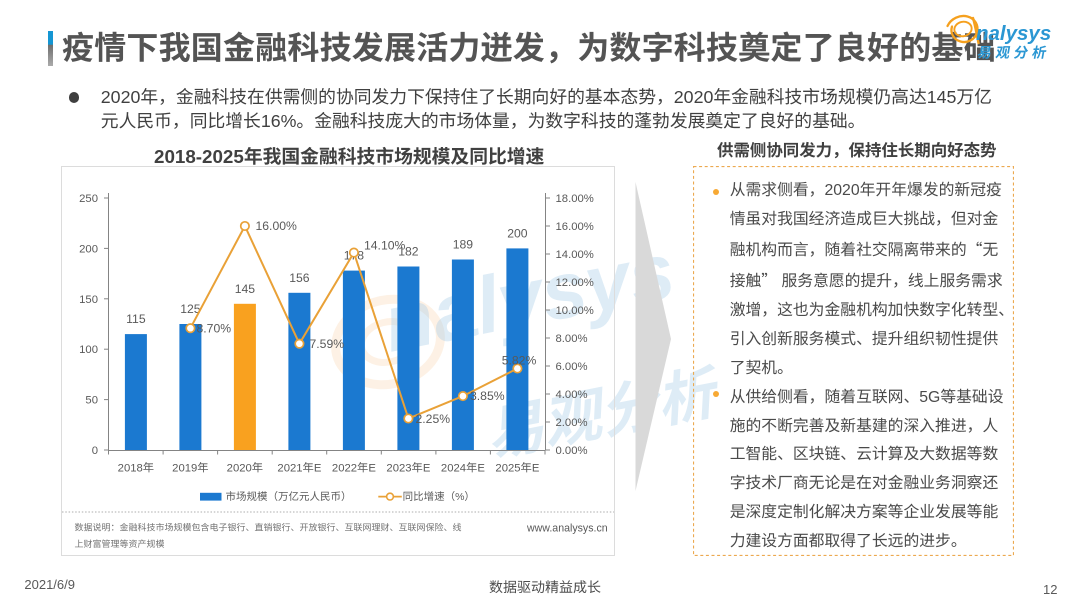 The image size is (1080, 608). I want to click on svg-text: 156, so click(299, 278).